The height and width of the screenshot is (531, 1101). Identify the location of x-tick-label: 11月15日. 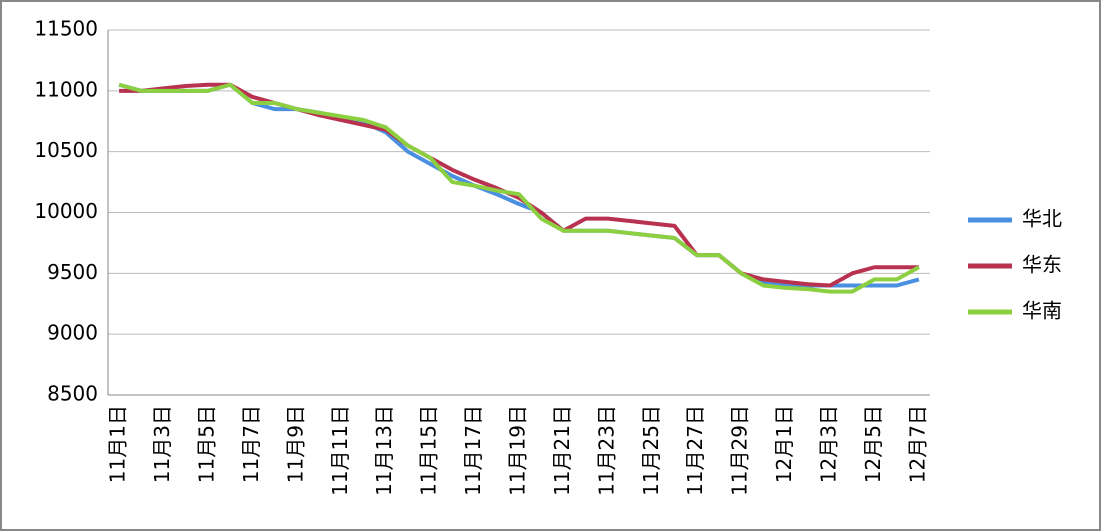
(429, 450).